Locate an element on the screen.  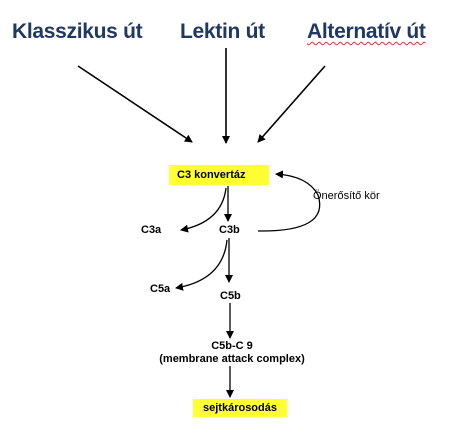
node-c5b: C5b is located at coordinates (230, 296).